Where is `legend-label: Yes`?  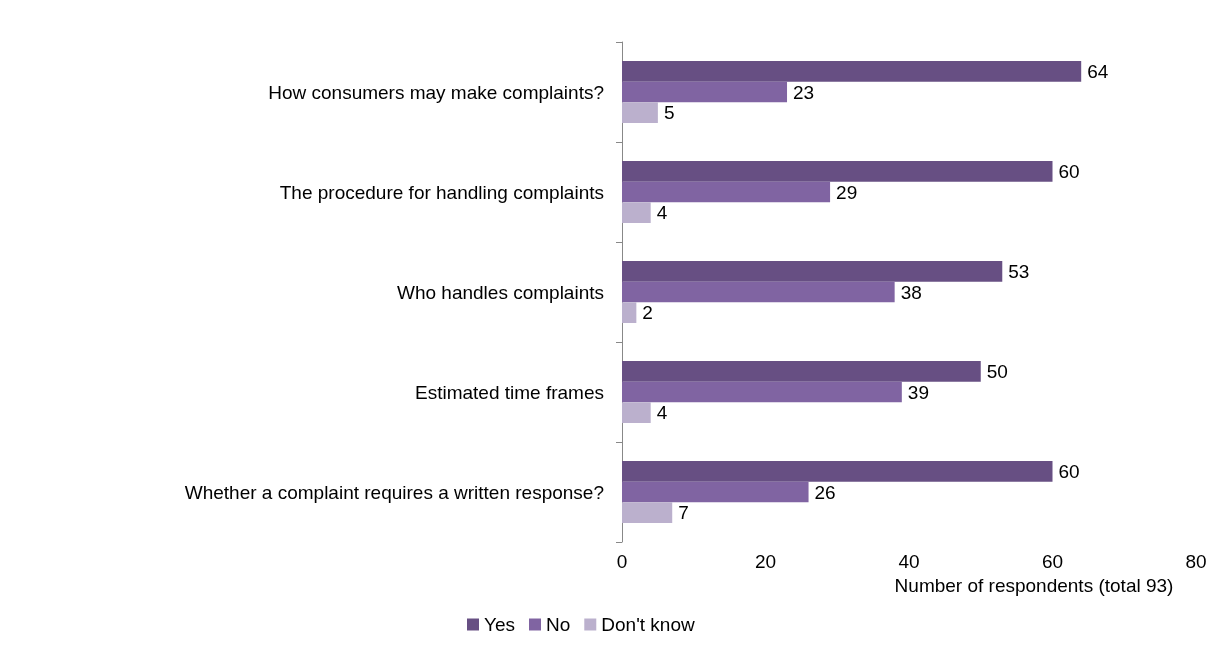 legend-label: Yes is located at coordinates (499, 624).